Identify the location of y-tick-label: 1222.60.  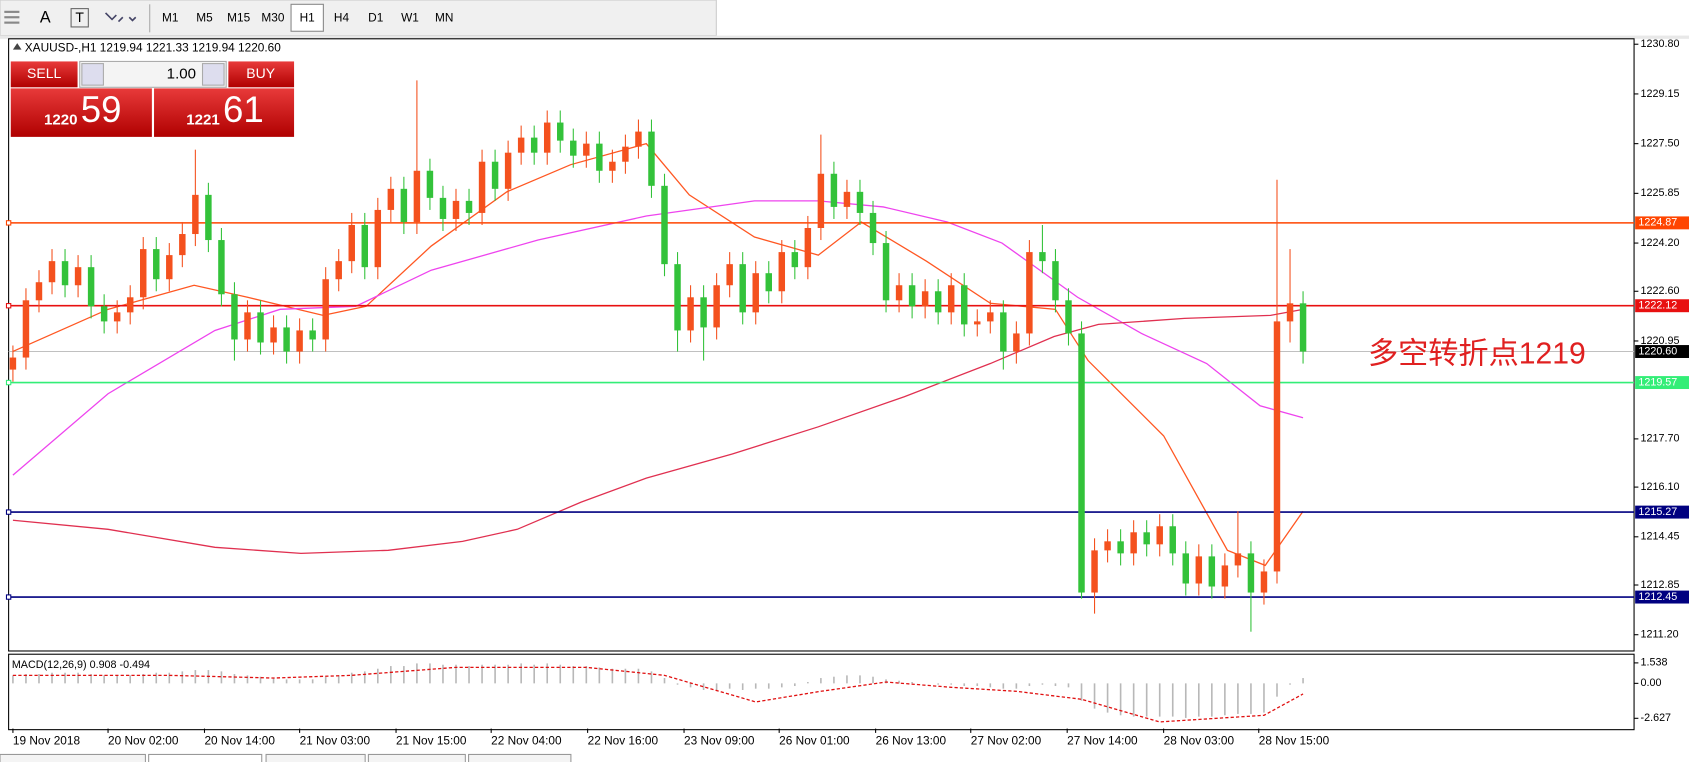
(1660, 291).